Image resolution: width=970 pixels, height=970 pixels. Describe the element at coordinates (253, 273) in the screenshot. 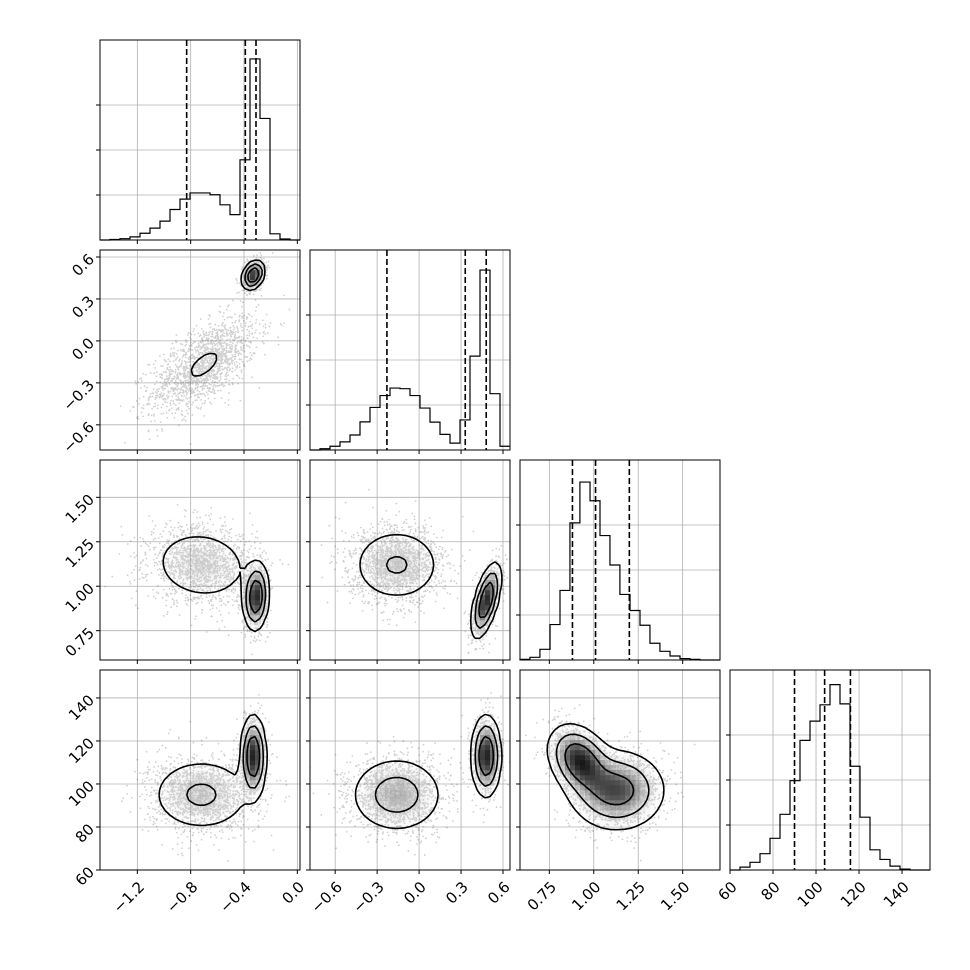

I see `density-cell` at that location.